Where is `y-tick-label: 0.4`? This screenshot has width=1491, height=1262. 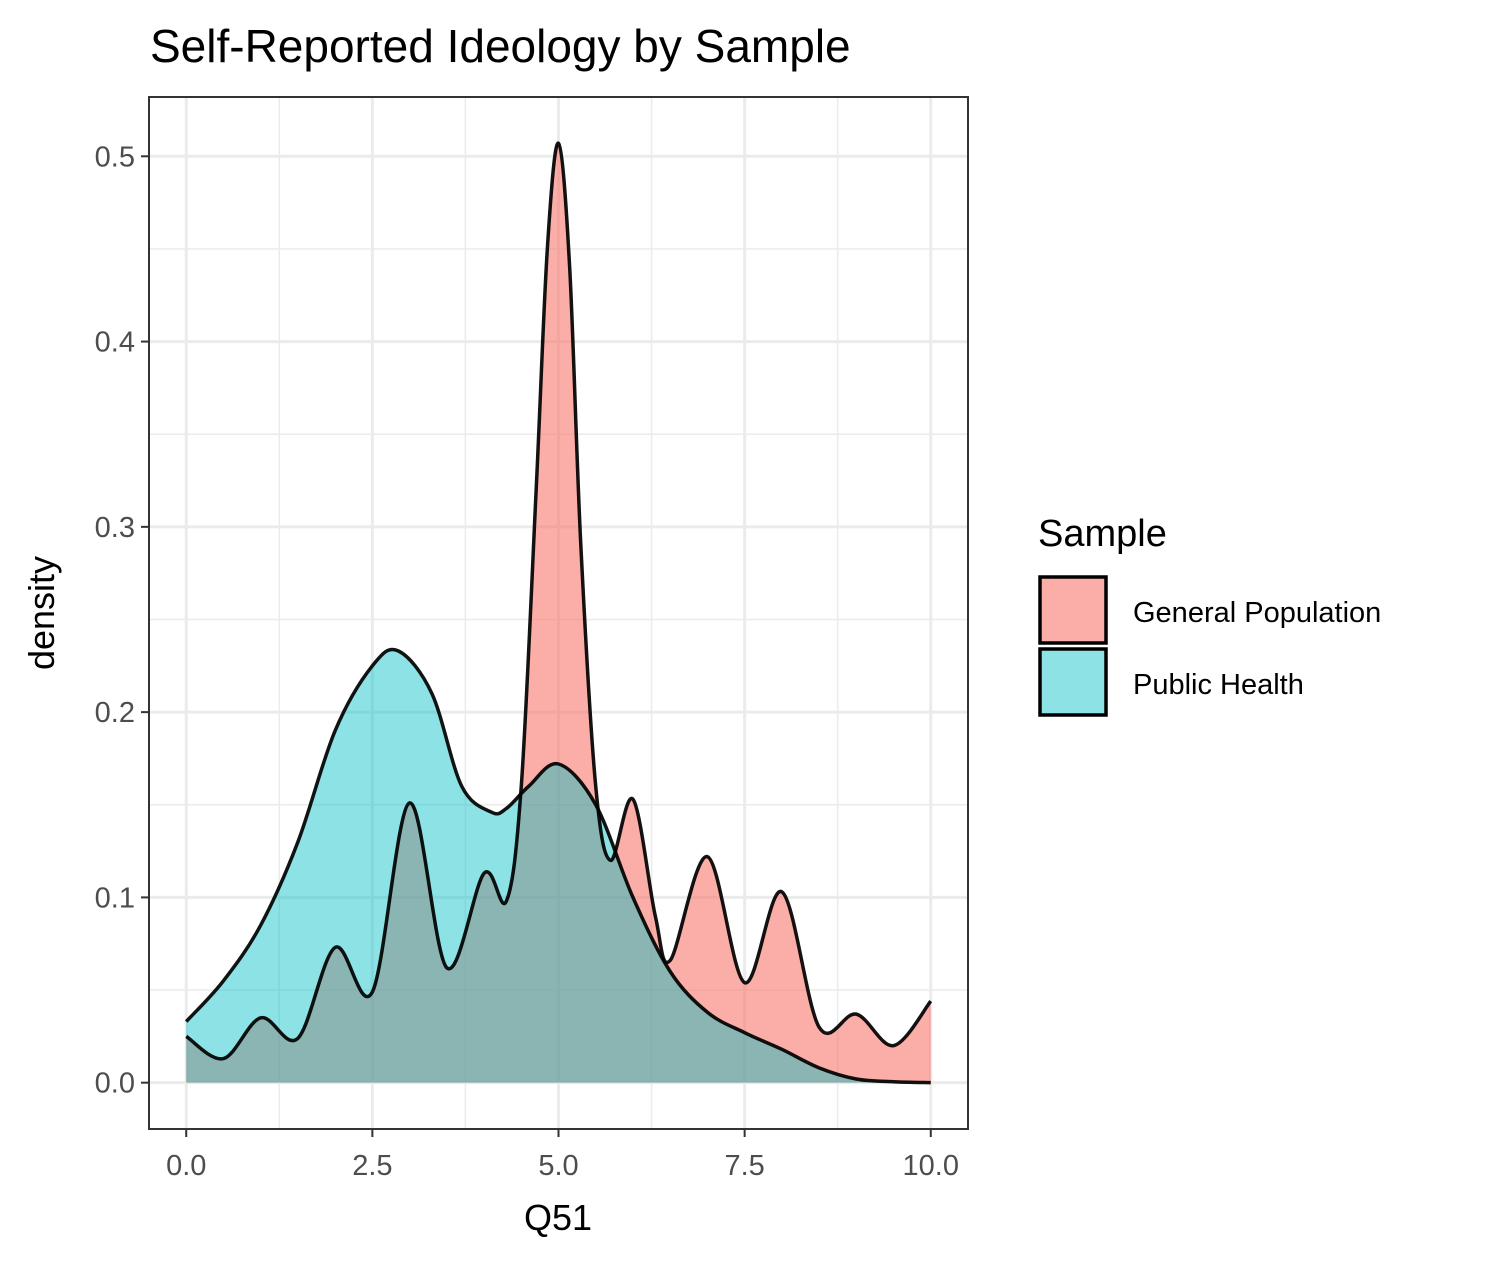 y-tick-label: 0.4 is located at coordinates (115, 343).